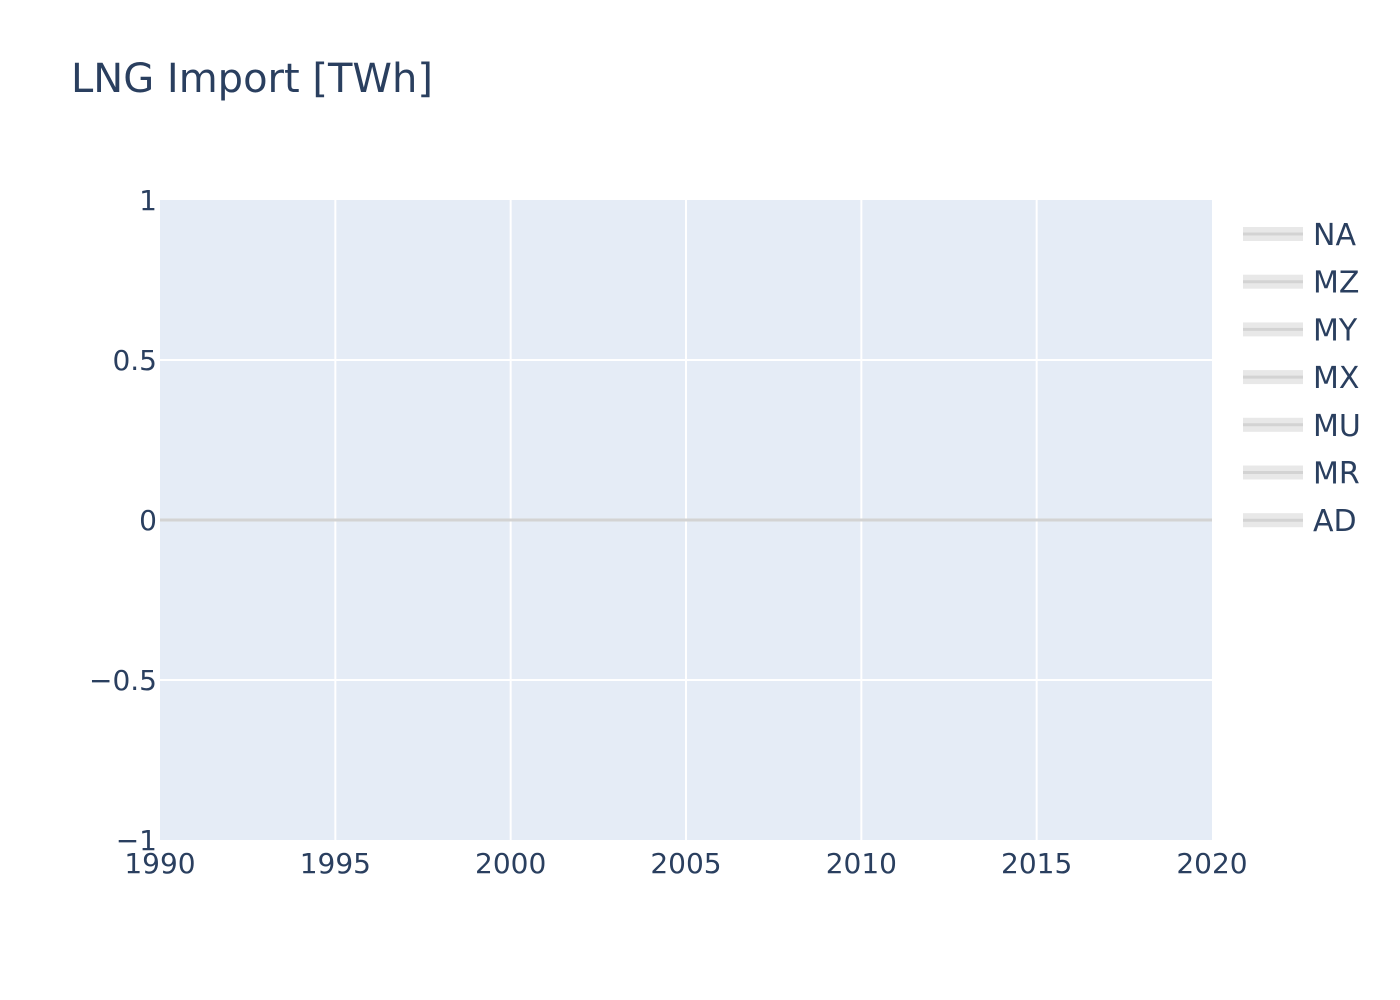  What do you see at coordinates (1336, 283) in the screenshot?
I see `legend-label: MZ` at bounding box center [1336, 283].